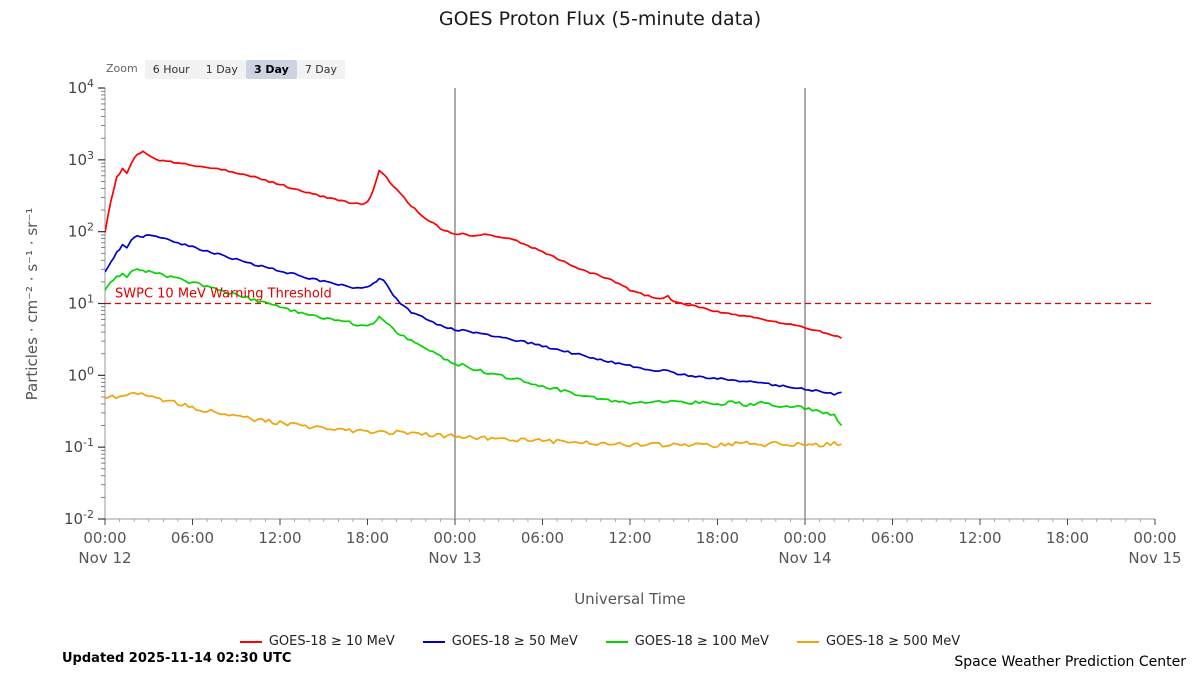 This screenshot has width=1200, height=675. Describe the element at coordinates (221, 70) in the screenshot. I see `zoom-button-1-day: 1 Day` at that location.